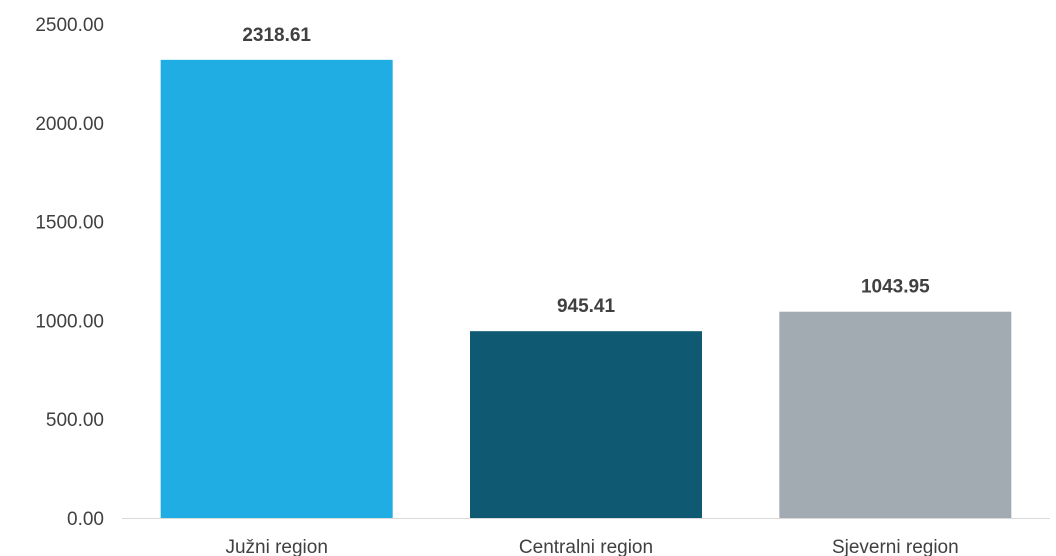 The height and width of the screenshot is (556, 1056). What do you see at coordinates (69, 124) in the screenshot?
I see `y-tick-label: 2000.00` at bounding box center [69, 124].